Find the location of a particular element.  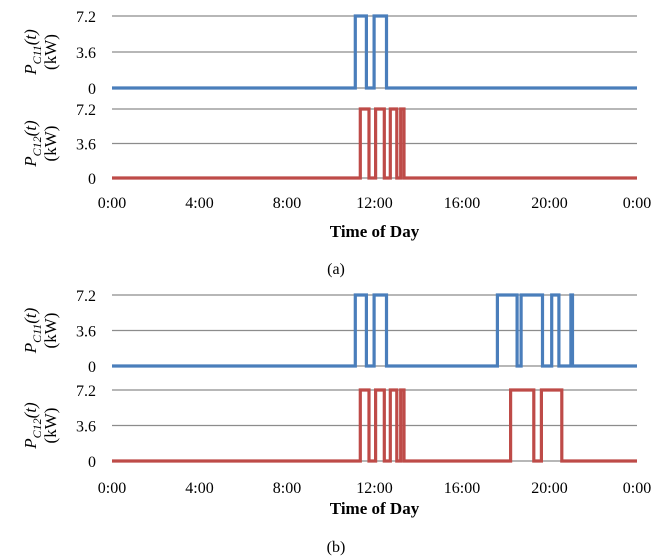

panel-caption: (a) is located at coordinates (336, 269).